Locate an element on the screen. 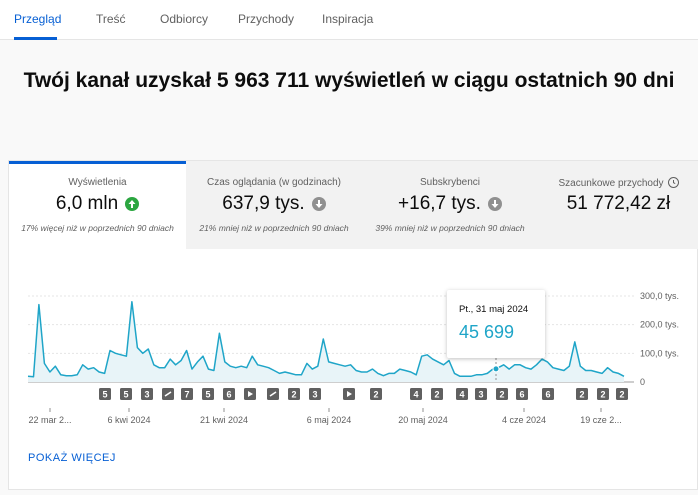  arrow-up-icon is located at coordinates (132, 204).